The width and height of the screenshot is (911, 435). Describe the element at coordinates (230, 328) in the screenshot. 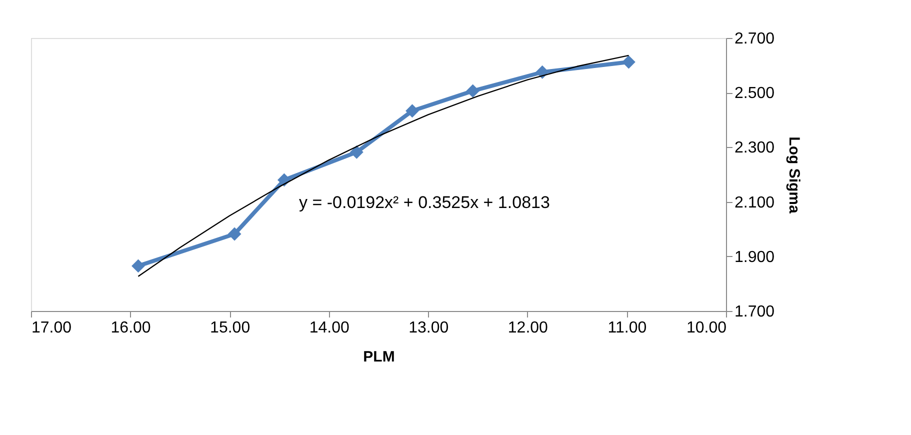

I see `x-tick-label: 15.00` at that location.